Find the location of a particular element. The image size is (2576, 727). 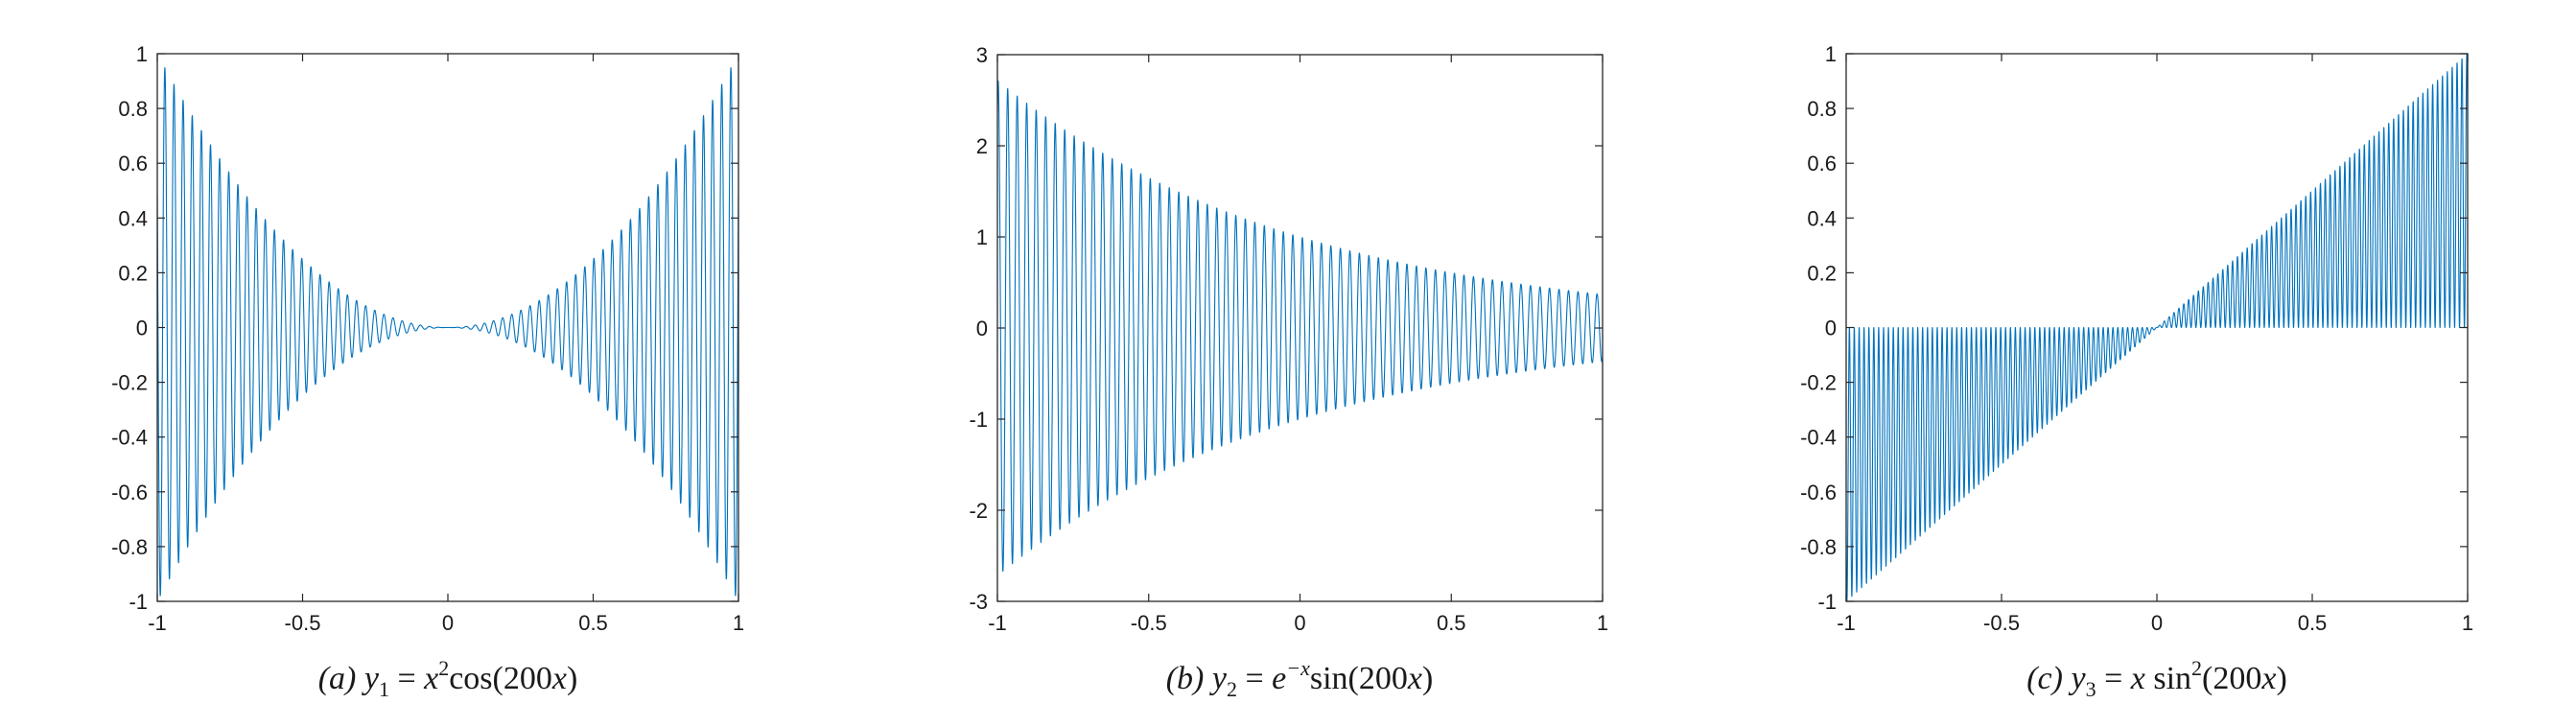

y-tick-label: 3 is located at coordinates (982, 55).